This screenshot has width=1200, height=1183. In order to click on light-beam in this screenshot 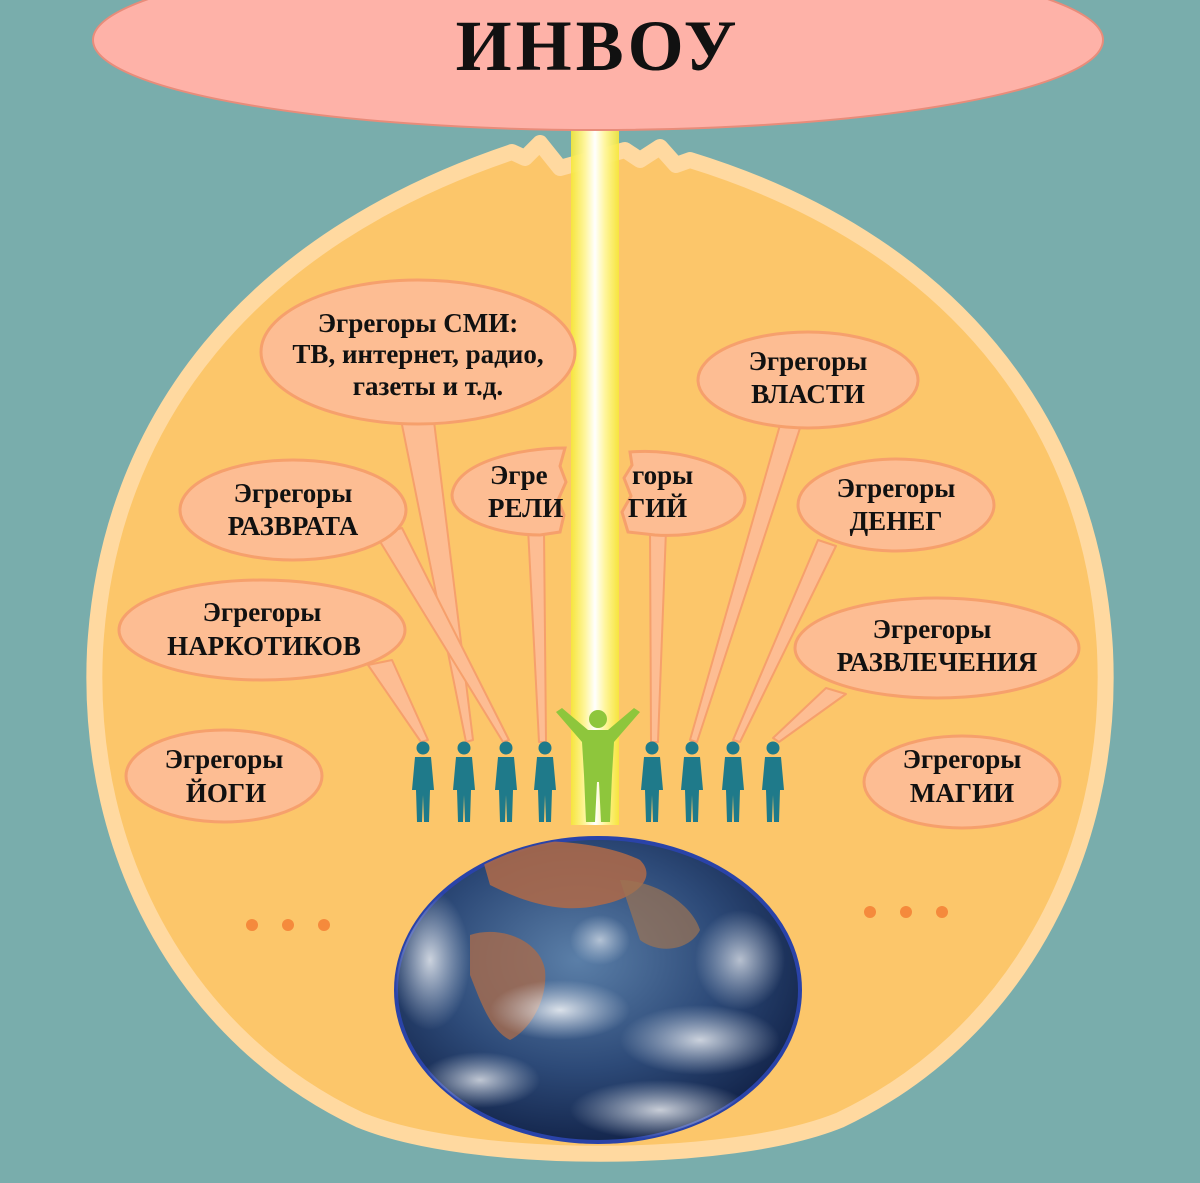, I will do `click(595, 472)`.